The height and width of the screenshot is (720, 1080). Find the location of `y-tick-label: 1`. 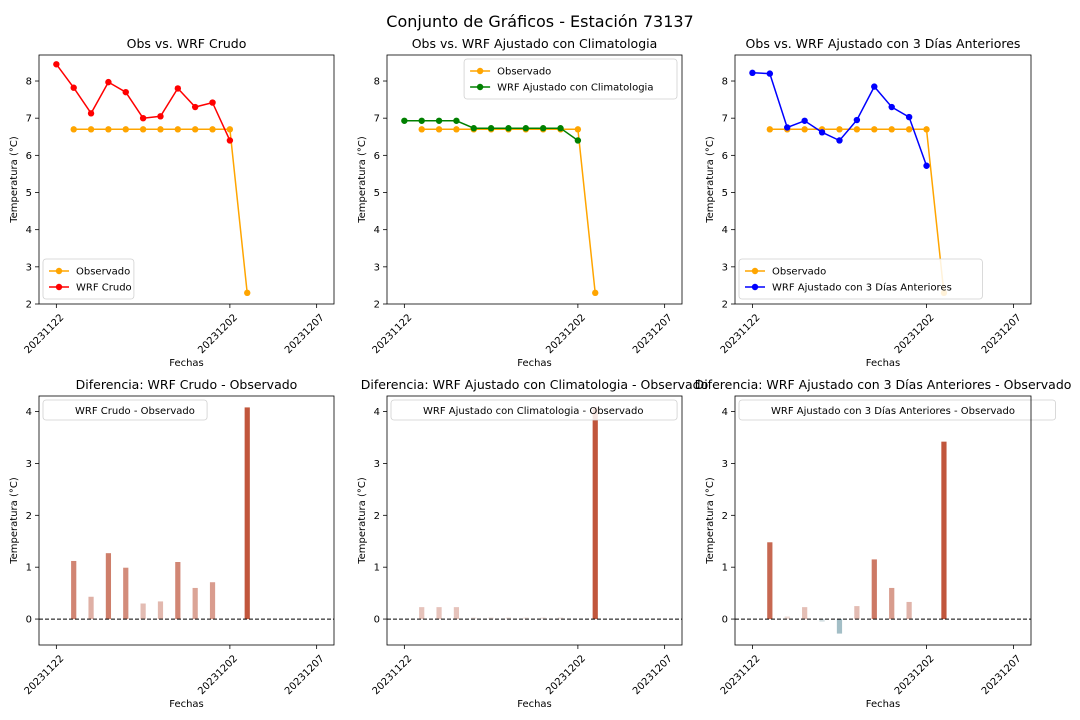

y-tick-label: 1 is located at coordinates (377, 568).